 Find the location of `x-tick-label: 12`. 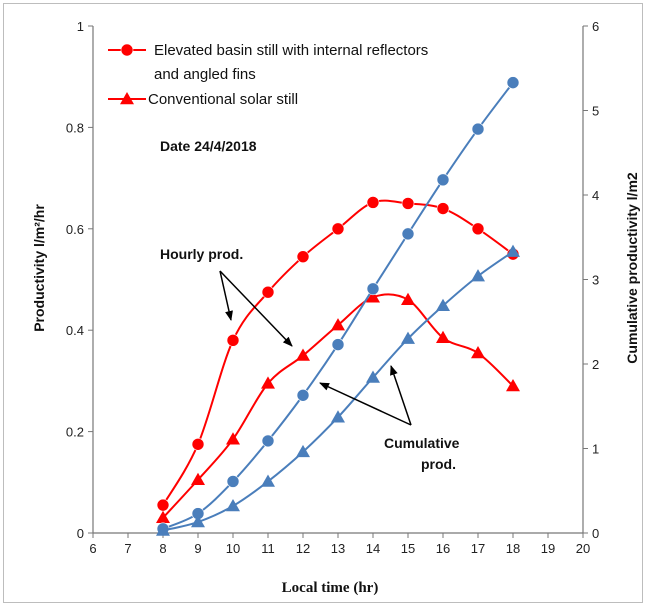

x-tick-label: 12 is located at coordinates (303, 548).